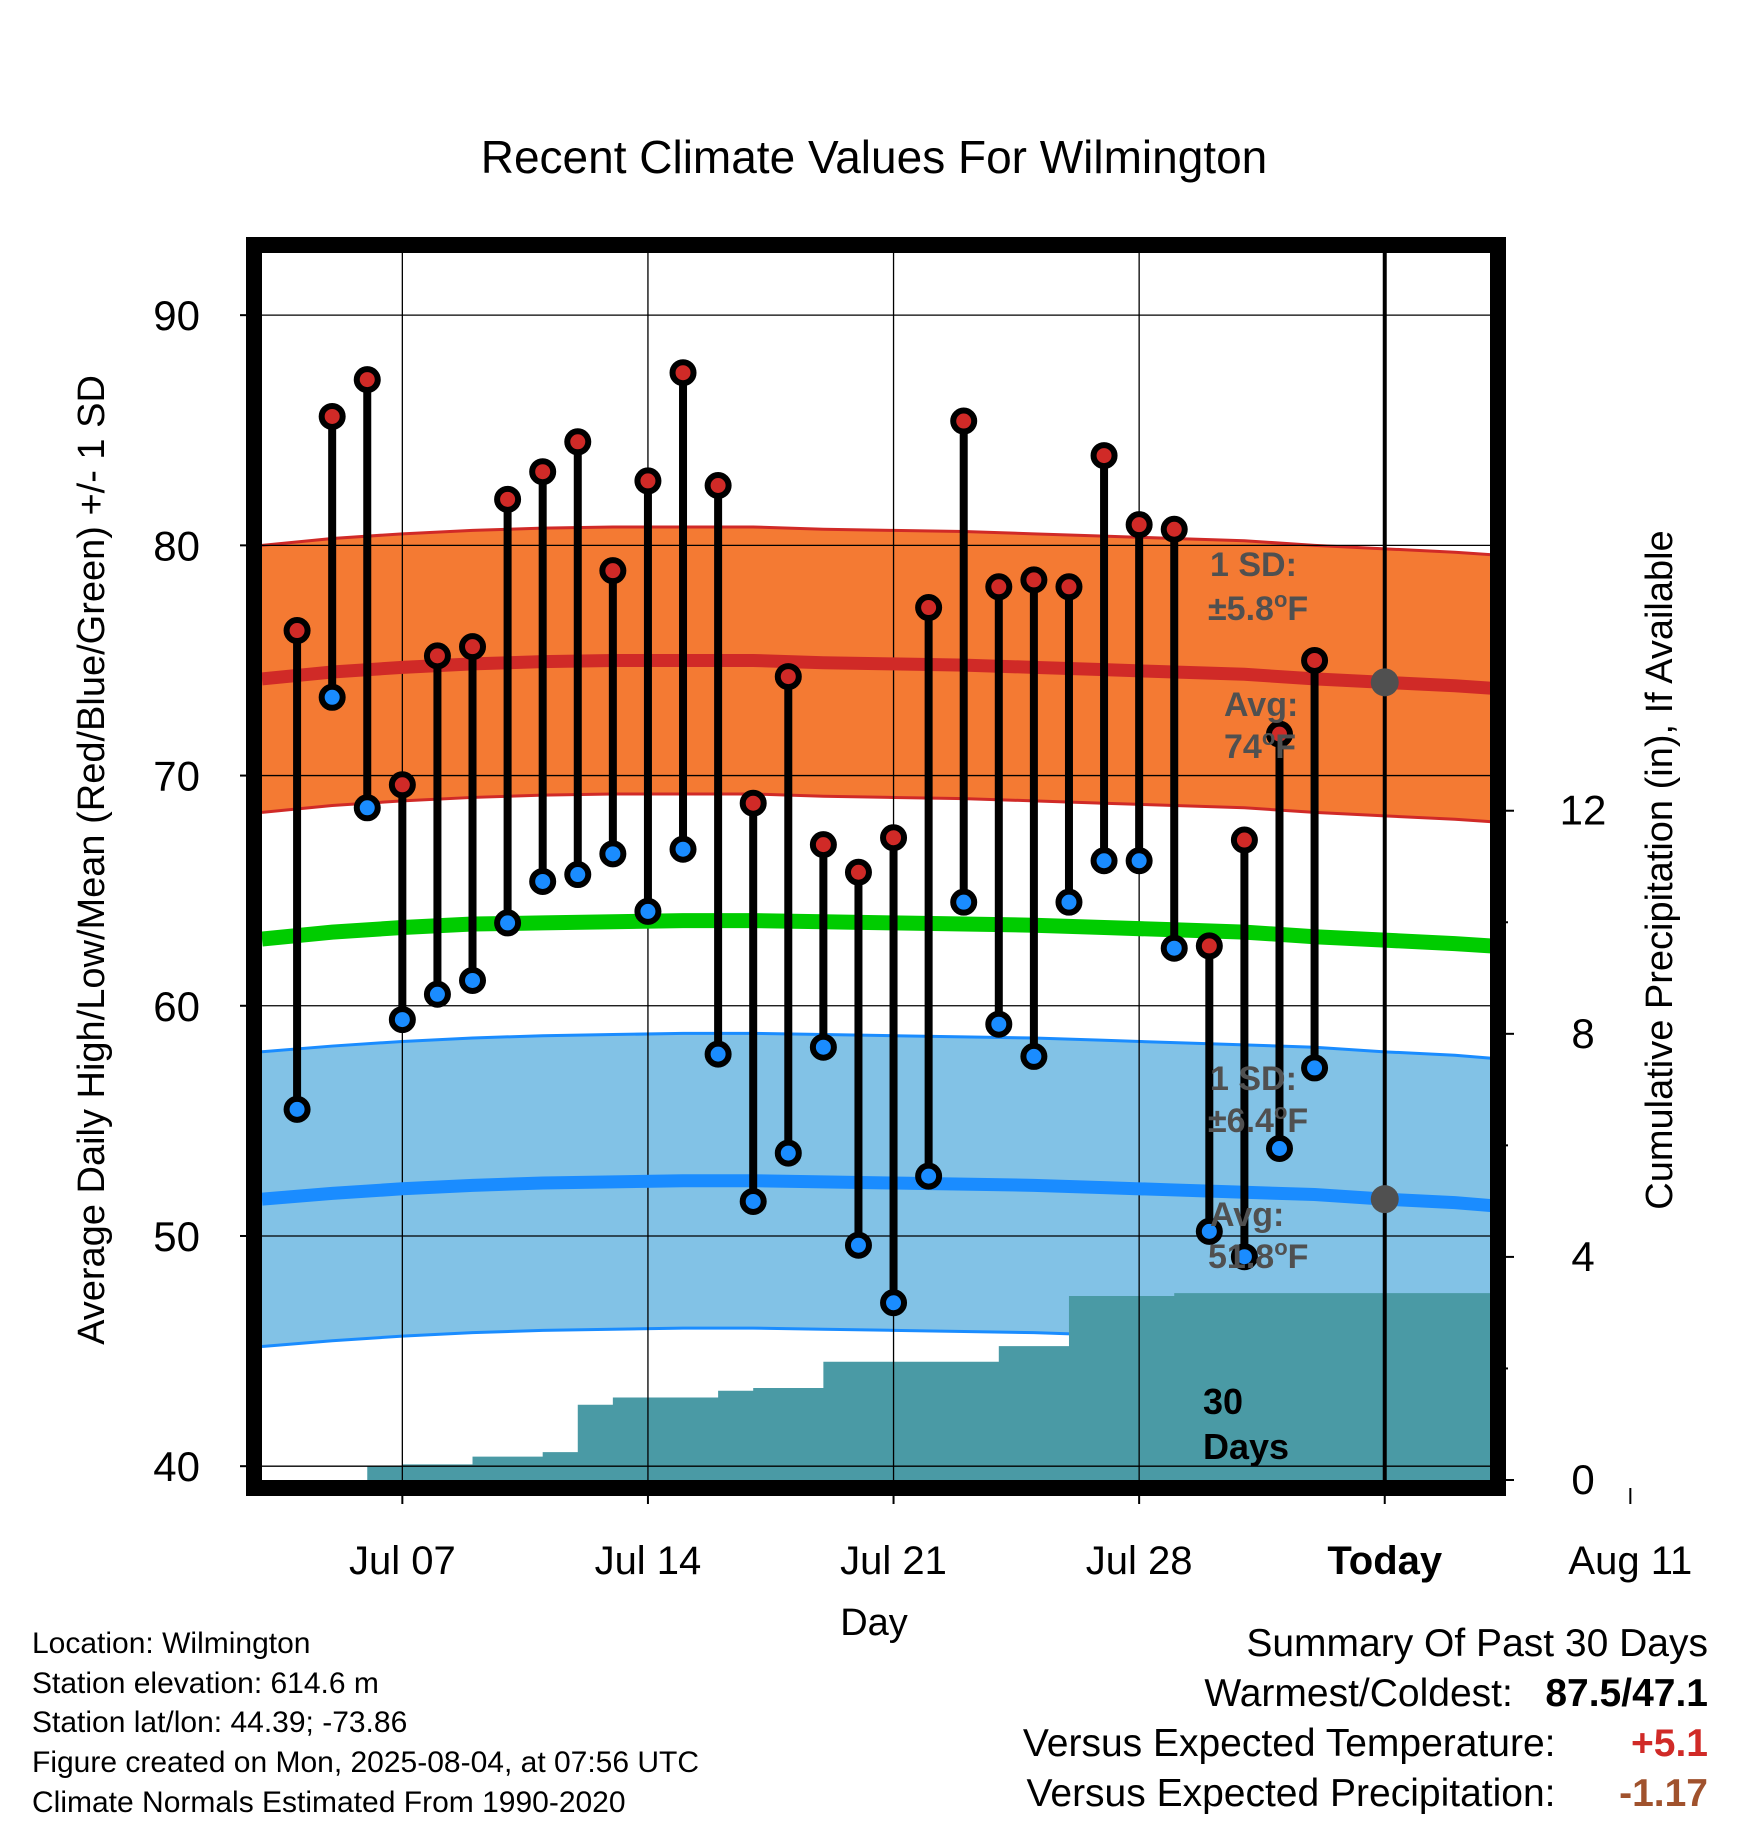  Describe the element at coordinates (205, 1683) in the screenshot. I see `info-elevation: Station elevation: 614.6 m` at that location.